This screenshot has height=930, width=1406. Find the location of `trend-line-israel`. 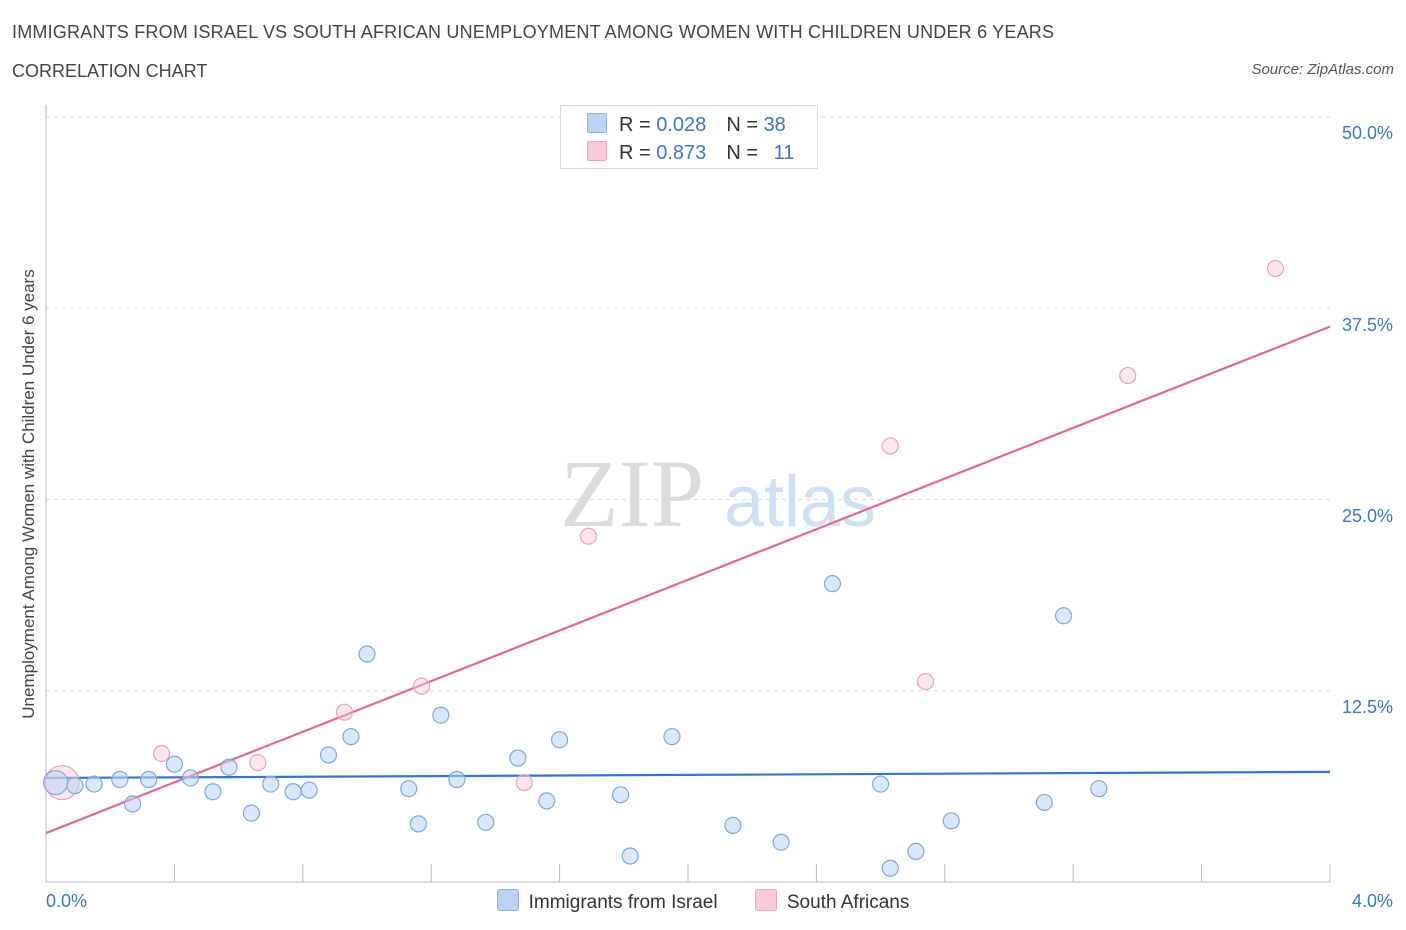

trend-line-israel is located at coordinates (688, 775).